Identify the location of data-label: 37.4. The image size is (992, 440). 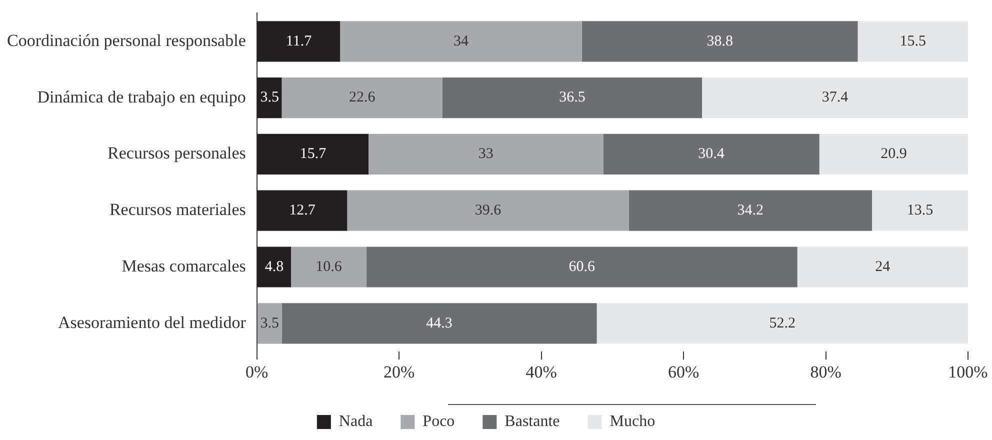
(835, 98).